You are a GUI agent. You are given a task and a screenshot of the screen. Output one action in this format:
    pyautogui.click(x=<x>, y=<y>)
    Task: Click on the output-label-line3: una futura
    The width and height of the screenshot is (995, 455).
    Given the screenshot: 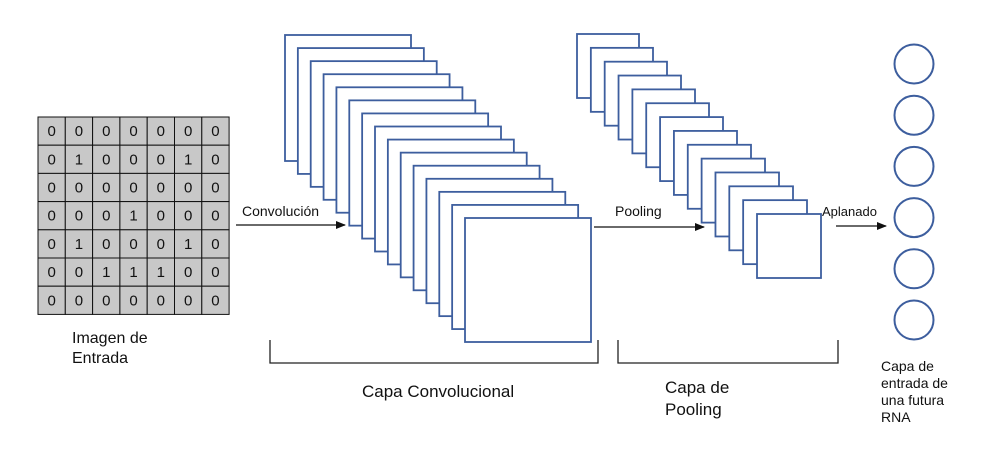 What is the action you would take?
    pyautogui.click(x=912, y=400)
    